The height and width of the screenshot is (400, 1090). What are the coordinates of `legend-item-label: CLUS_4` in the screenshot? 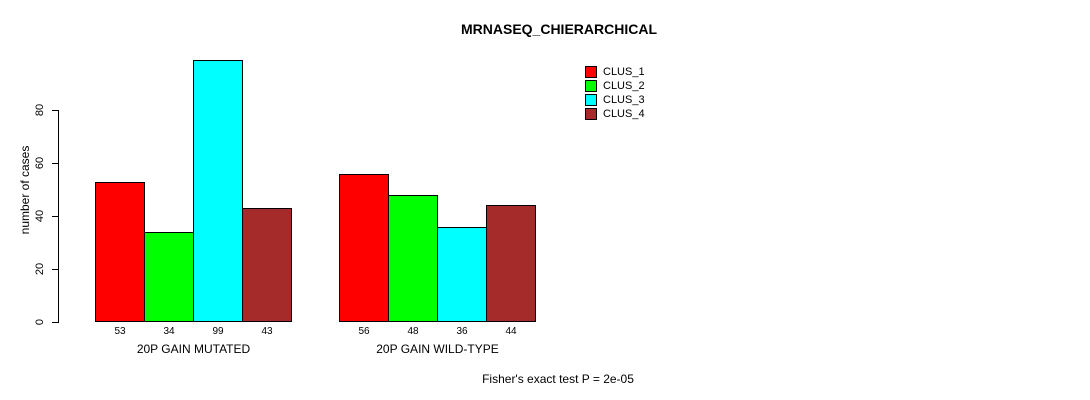 It's located at (624, 114).